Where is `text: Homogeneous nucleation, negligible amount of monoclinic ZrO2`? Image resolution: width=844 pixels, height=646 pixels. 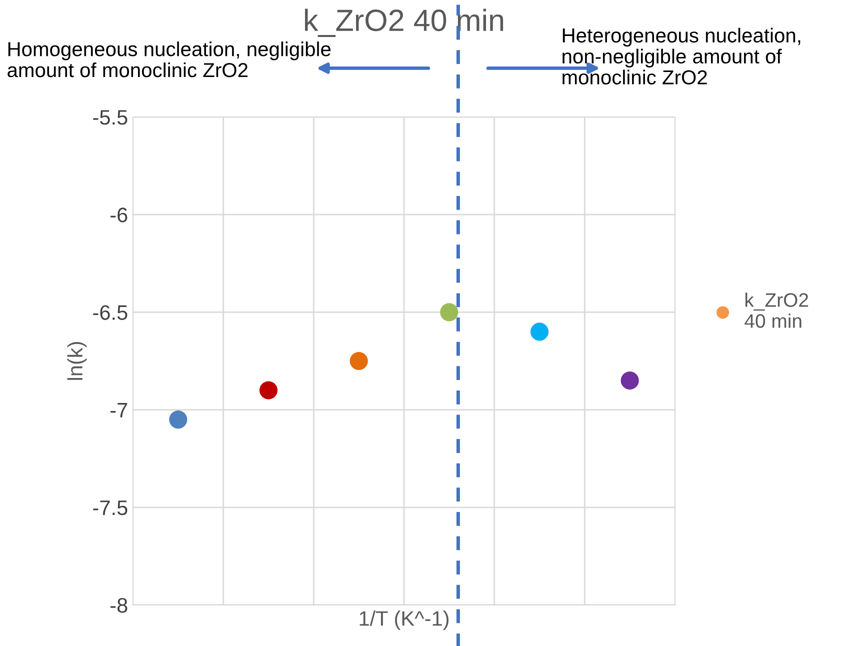 text: Homogeneous nucleation, negligible amount of monoclinic ZrO2 is located at coordinates (169, 60).